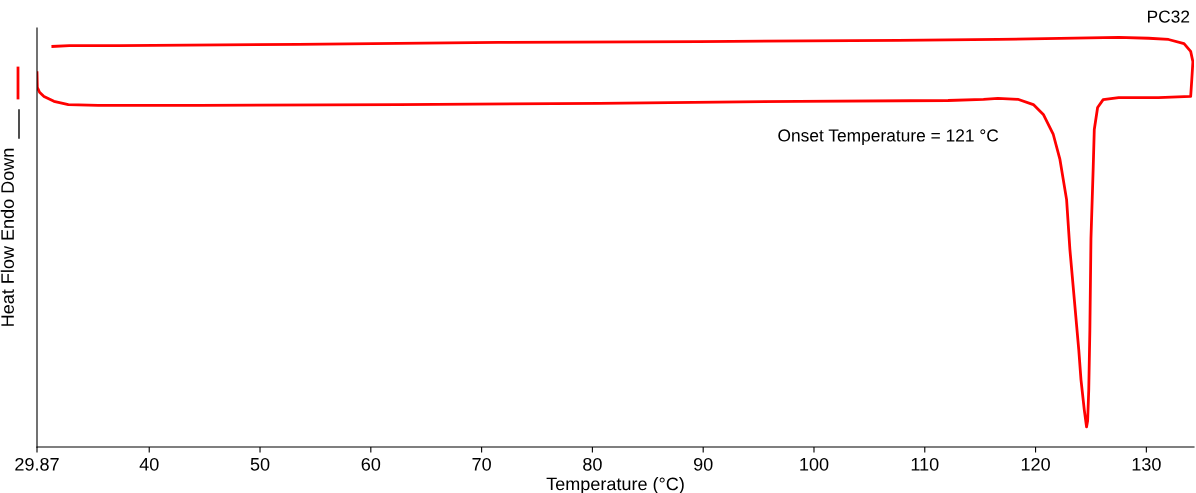 The width and height of the screenshot is (1196, 493). I want to click on x-tick-label: 60, so click(371, 464).